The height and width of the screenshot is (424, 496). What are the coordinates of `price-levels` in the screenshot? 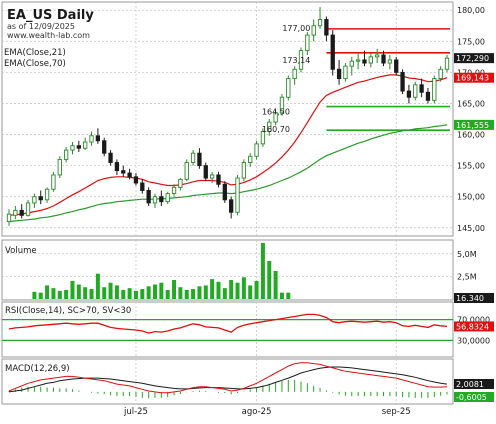 It's located at (388, 79).